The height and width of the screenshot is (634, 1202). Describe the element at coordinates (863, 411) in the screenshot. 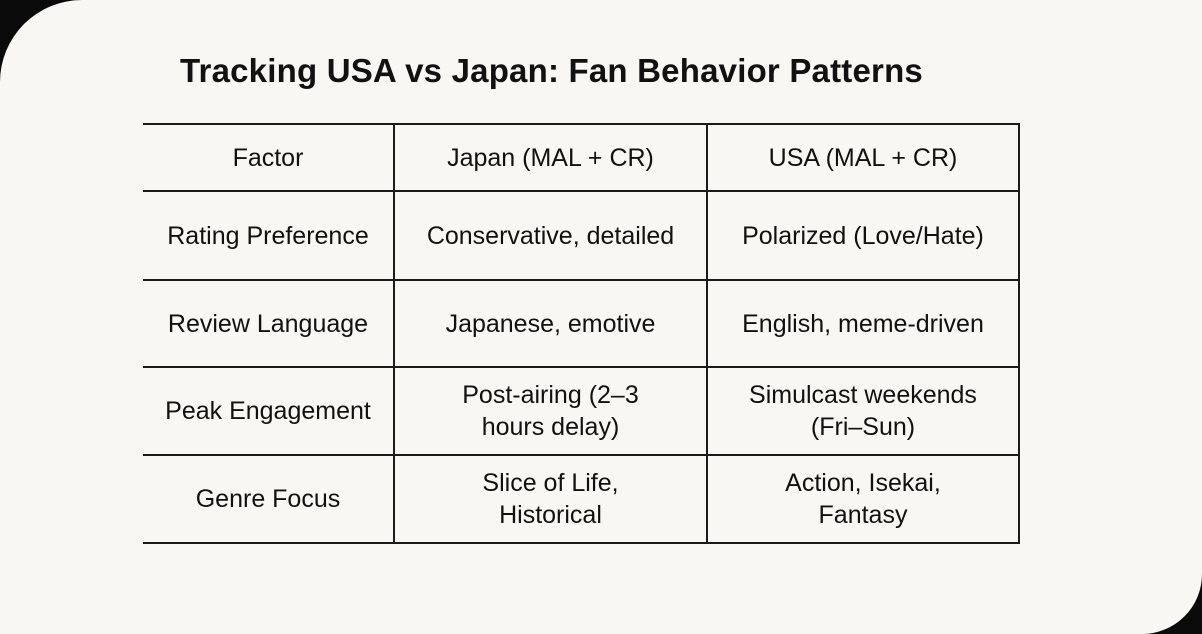

I see `table-cell: Simulcast weekends (Fri–Sun)` at that location.